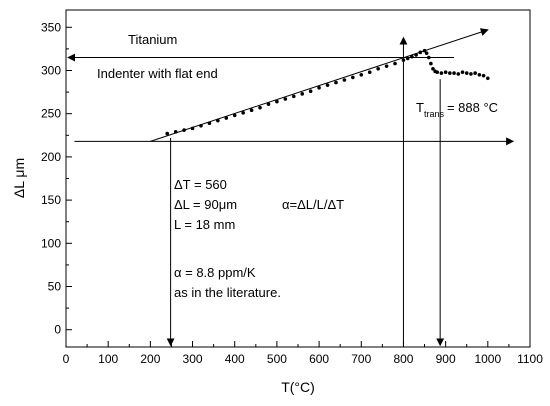 This screenshot has width=550, height=406. I want to click on x-tick-label: 1000, so click(487, 359).